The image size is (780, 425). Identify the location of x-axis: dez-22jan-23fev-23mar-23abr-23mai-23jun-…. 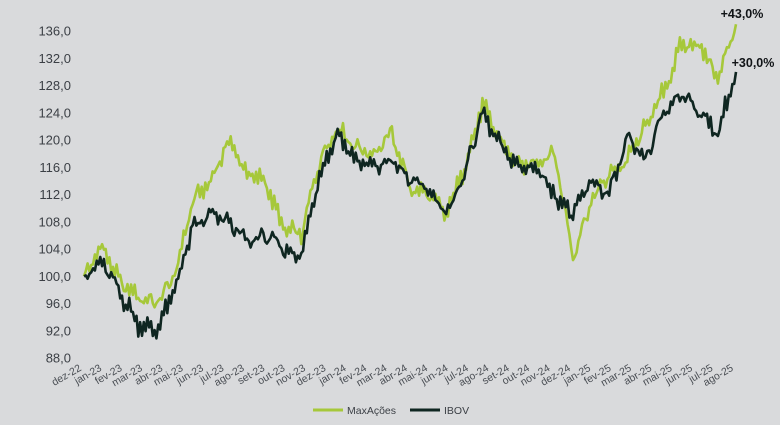
(393, 375).